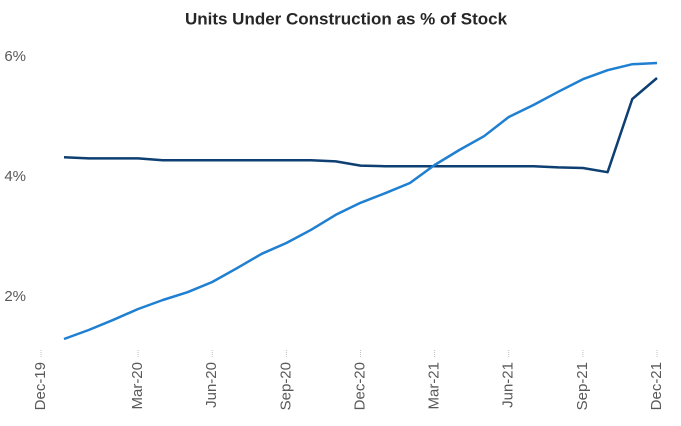  I want to click on x-tick-label: Jun-20, so click(211, 385).